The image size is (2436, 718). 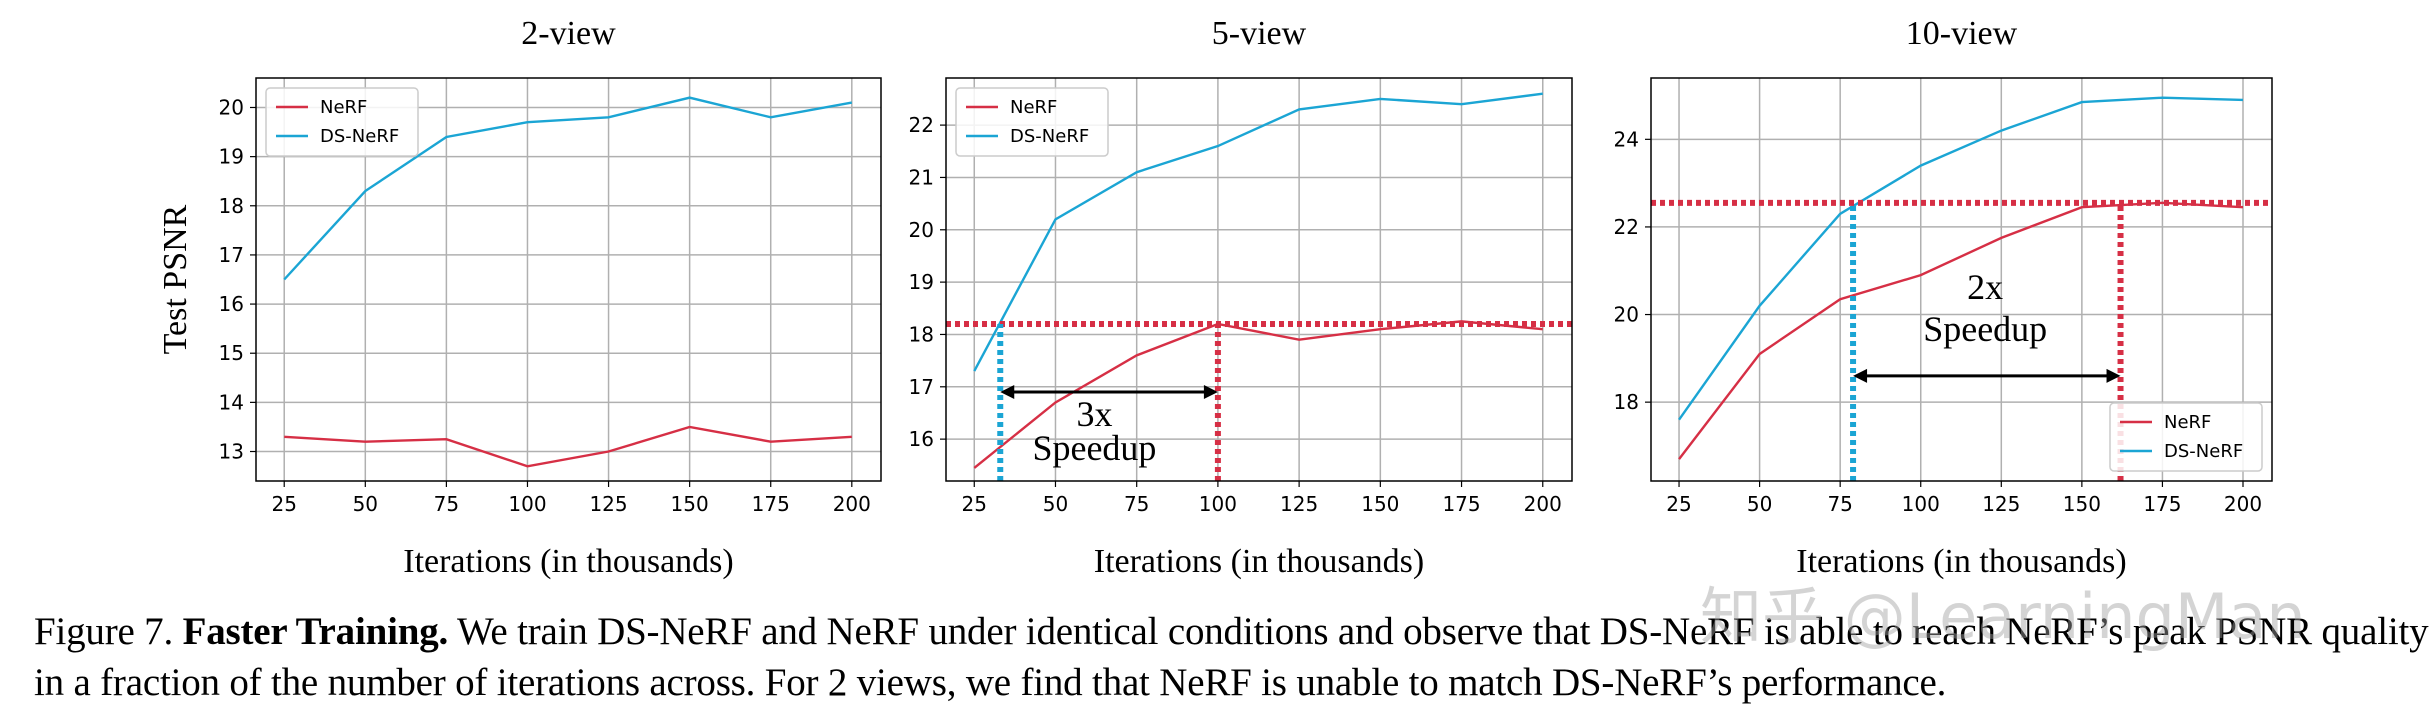 What do you see at coordinates (568, 33) in the screenshot?
I see `chart-title: 2-view` at bounding box center [568, 33].